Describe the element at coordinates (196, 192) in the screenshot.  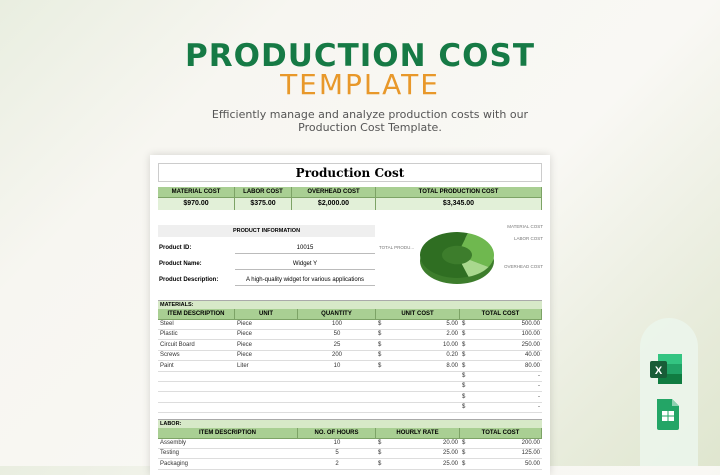
I see `summary-header: MATERIAL COST` at that location.